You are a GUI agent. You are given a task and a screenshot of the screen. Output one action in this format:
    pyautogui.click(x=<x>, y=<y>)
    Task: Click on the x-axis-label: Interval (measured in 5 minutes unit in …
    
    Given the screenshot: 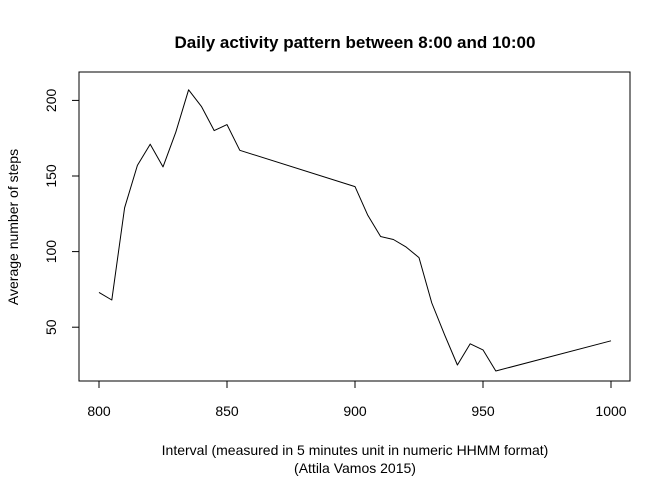 What is the action you would take?
    pyautogui.click(x=355, y=450)
    